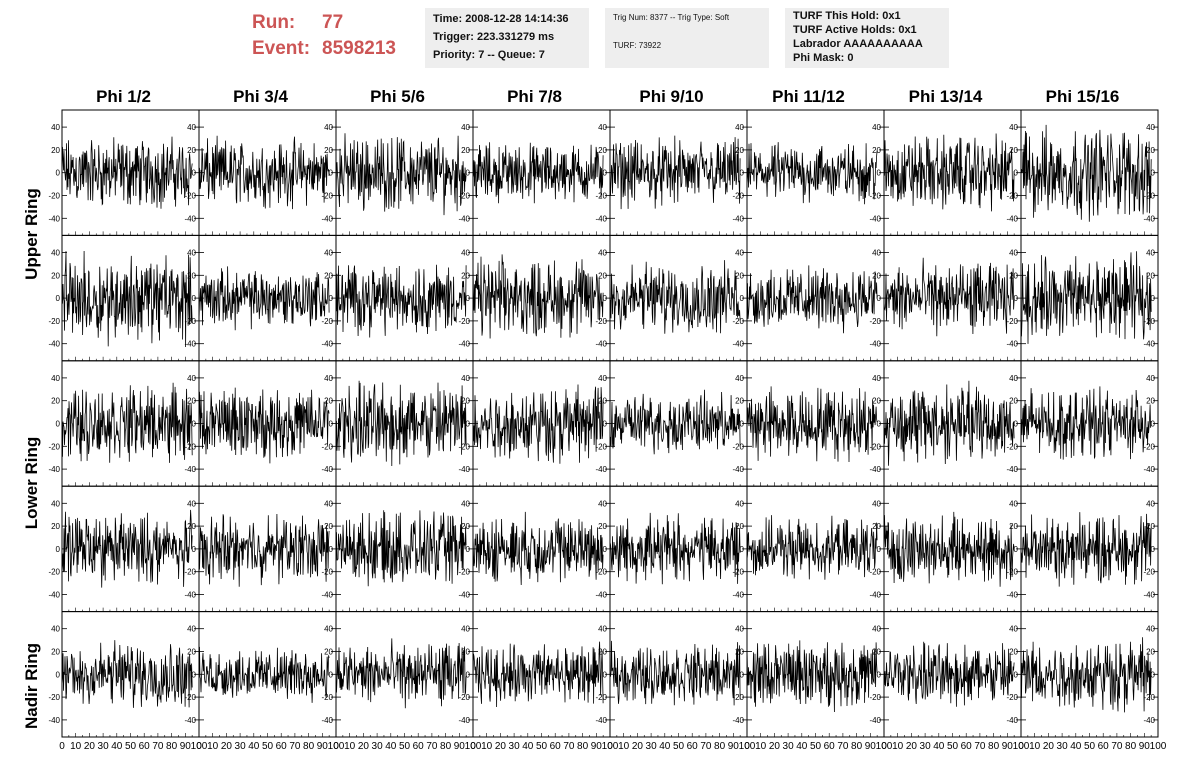 This screenshot has width=1196, height=772. Describe the element at coordinates (1086, 549) in the screenshot. I see `waveform-r3-c7` at that location.